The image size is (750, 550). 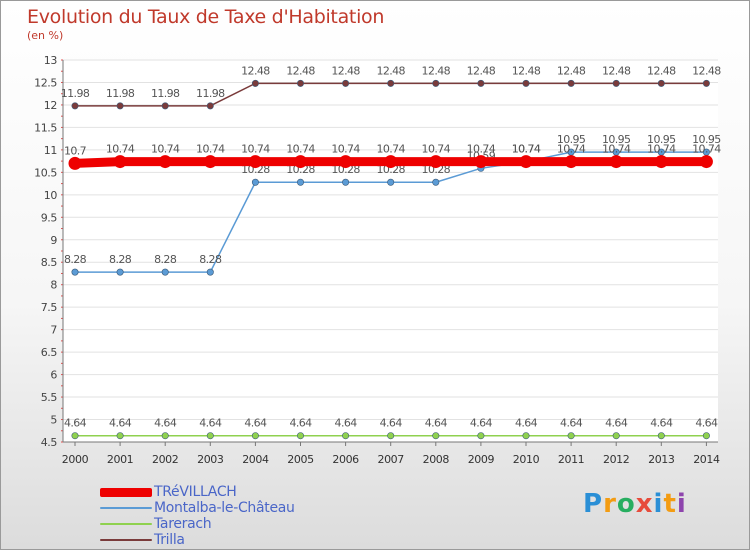 What do you see at coordinates (224, 508) in the screenshot?
I see `legend-label: Montalba-le-Château` at bounding box center [224, 508].